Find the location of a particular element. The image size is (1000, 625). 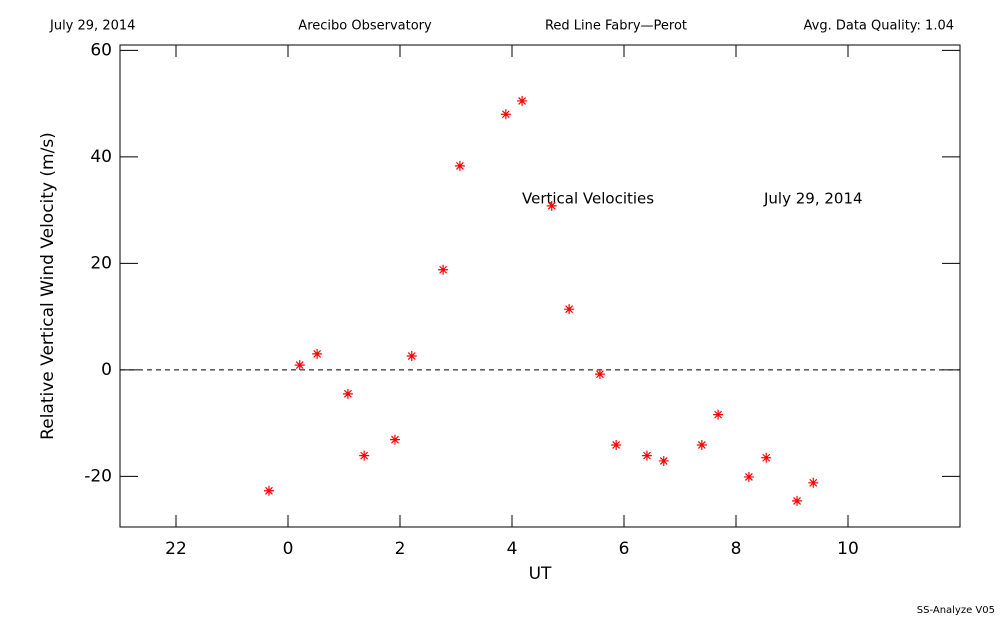

header-quality: Avg. Data Quality: 1.04 is located at coordinates (879, 26).